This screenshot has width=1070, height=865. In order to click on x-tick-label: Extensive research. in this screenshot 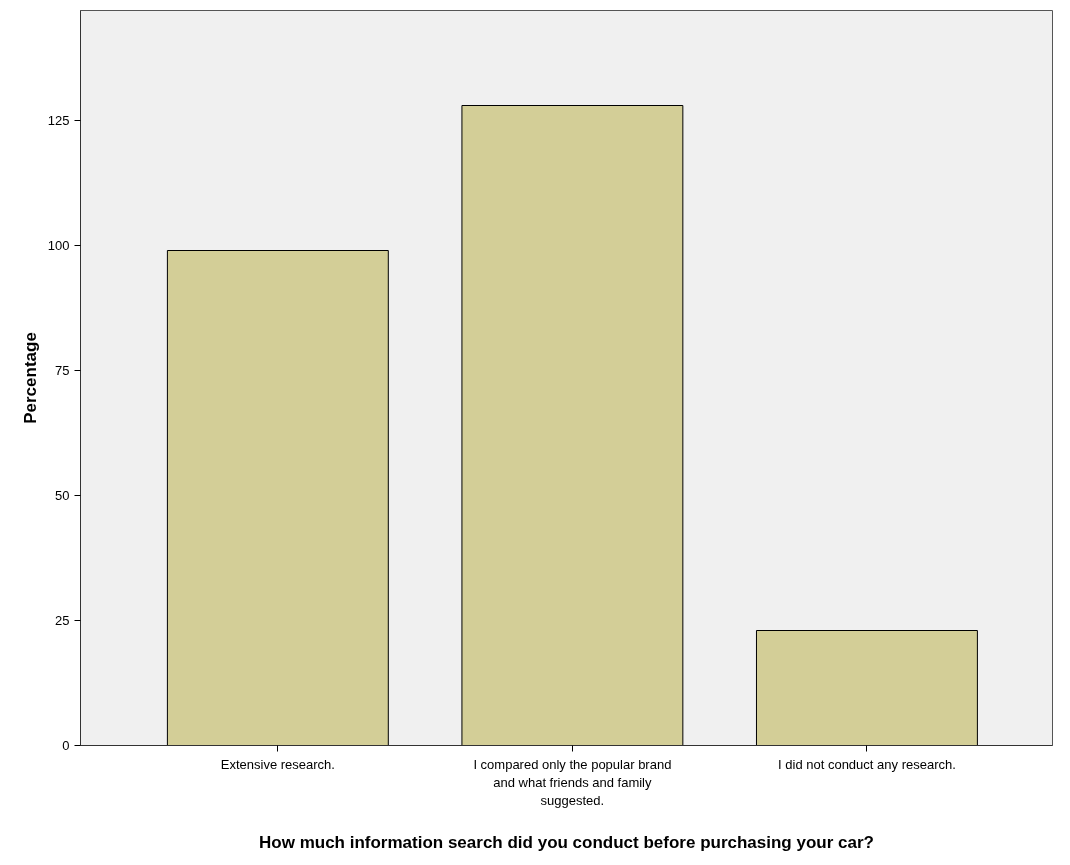, I will do `click(277, 764)`.